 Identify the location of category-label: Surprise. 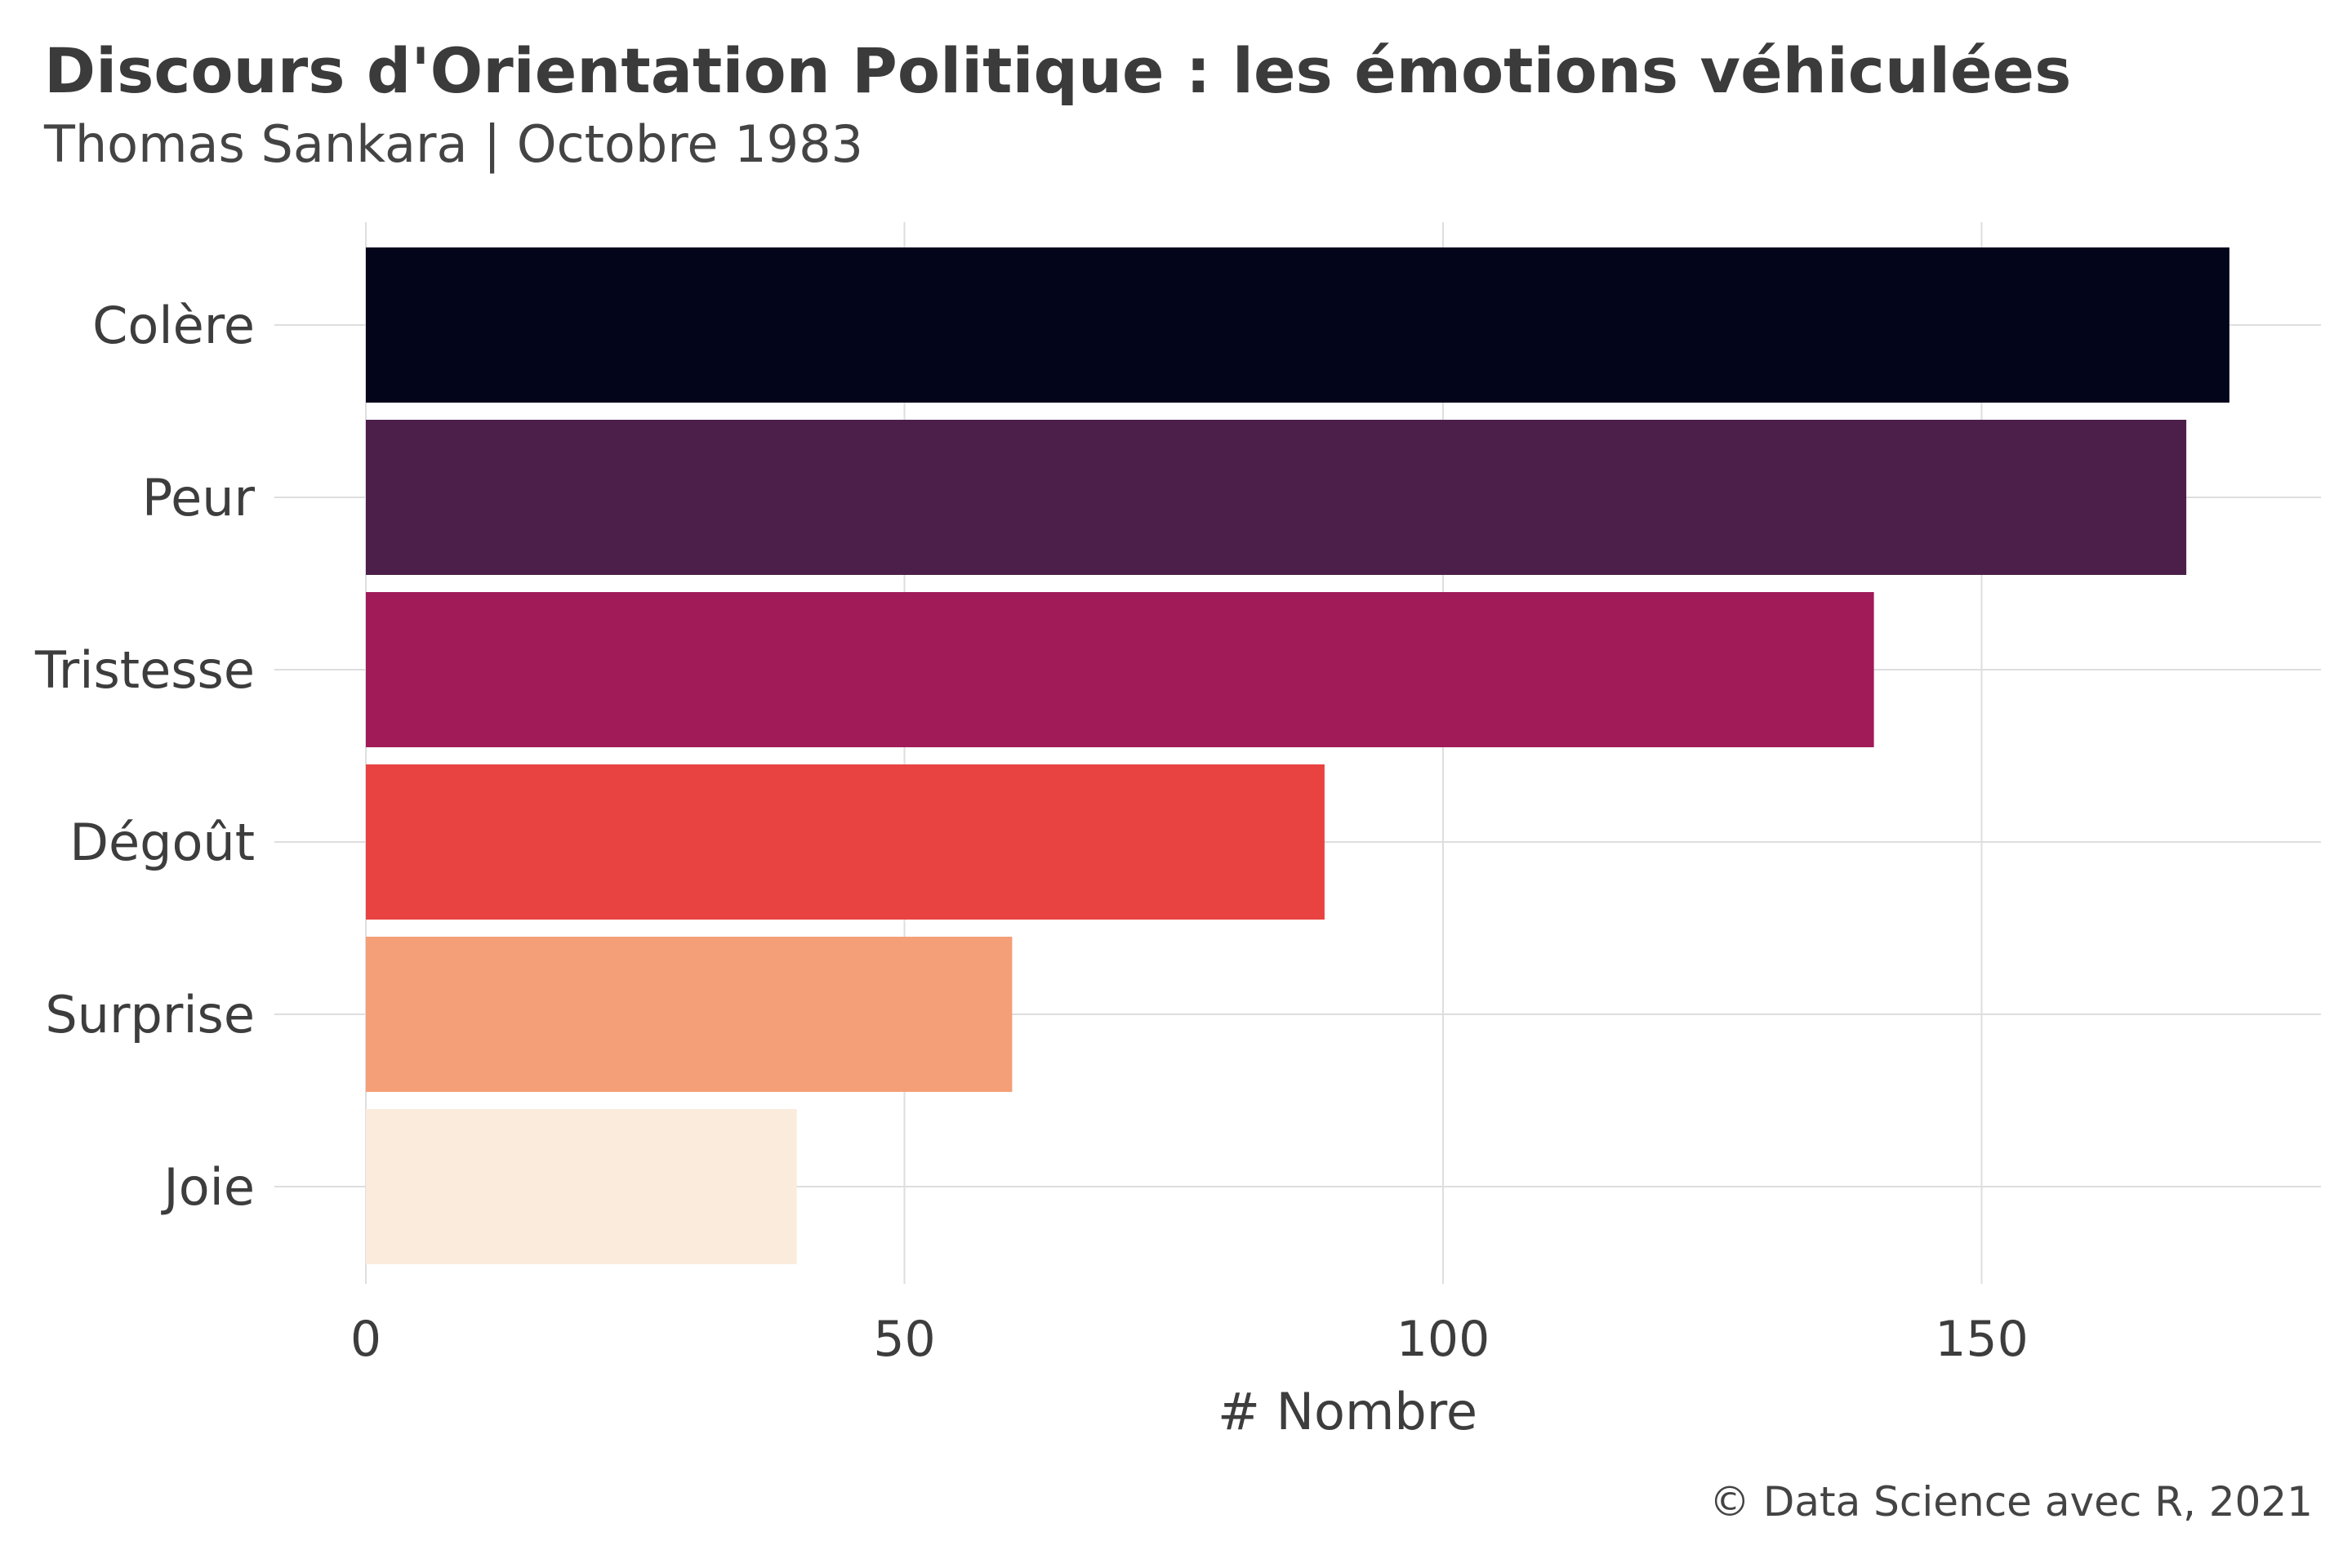
(150, 1015).